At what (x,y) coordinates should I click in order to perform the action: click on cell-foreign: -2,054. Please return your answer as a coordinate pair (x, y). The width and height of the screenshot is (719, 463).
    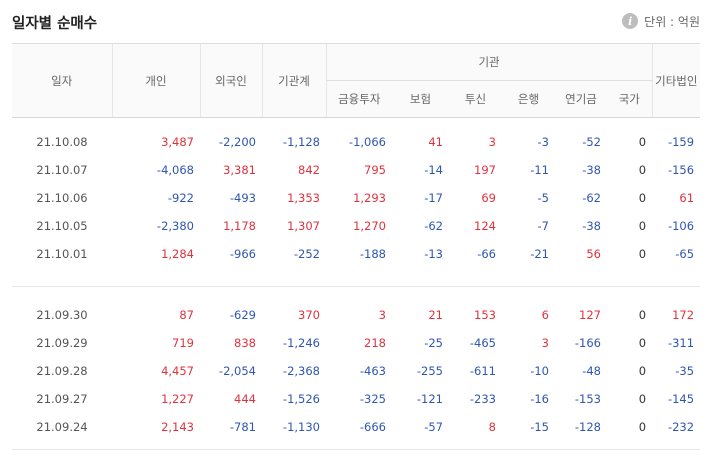
    Looking at the image, I should click on (237, 371).